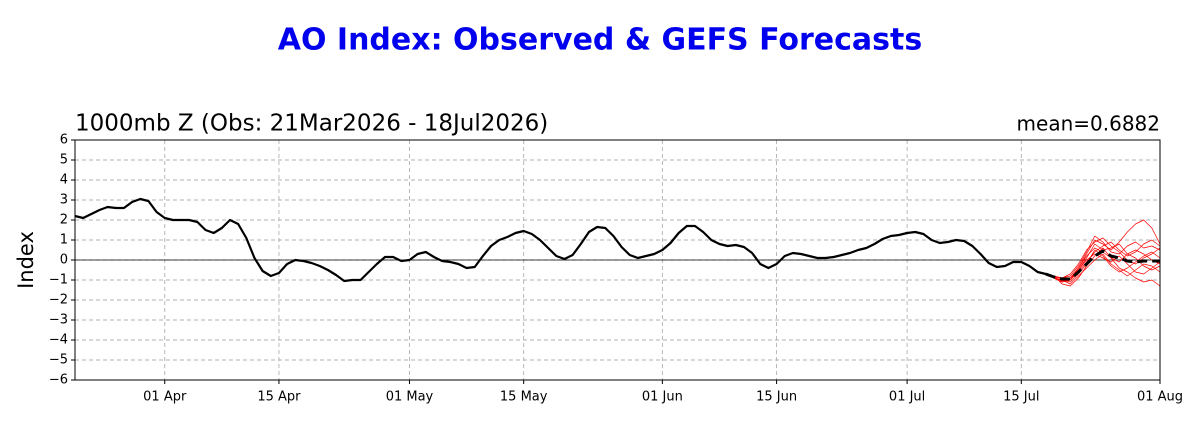  I want to click on y-tick-label: −2, so click(58, 300).